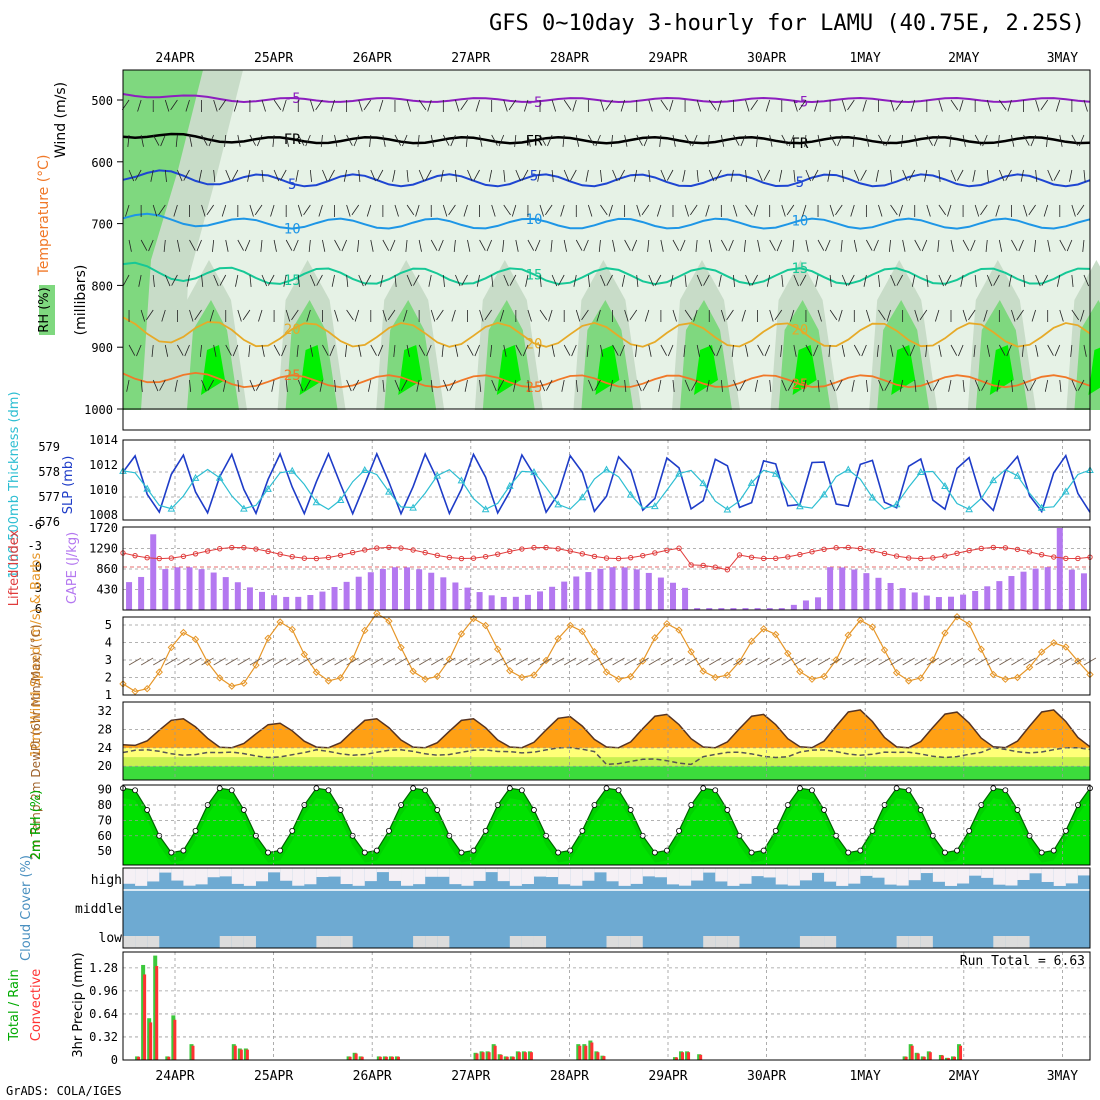 The image size is (1100, 1100). Describe the element at coordinates (98, 909) in the screenshot. I see `cloud-level-label: middle` at that location.